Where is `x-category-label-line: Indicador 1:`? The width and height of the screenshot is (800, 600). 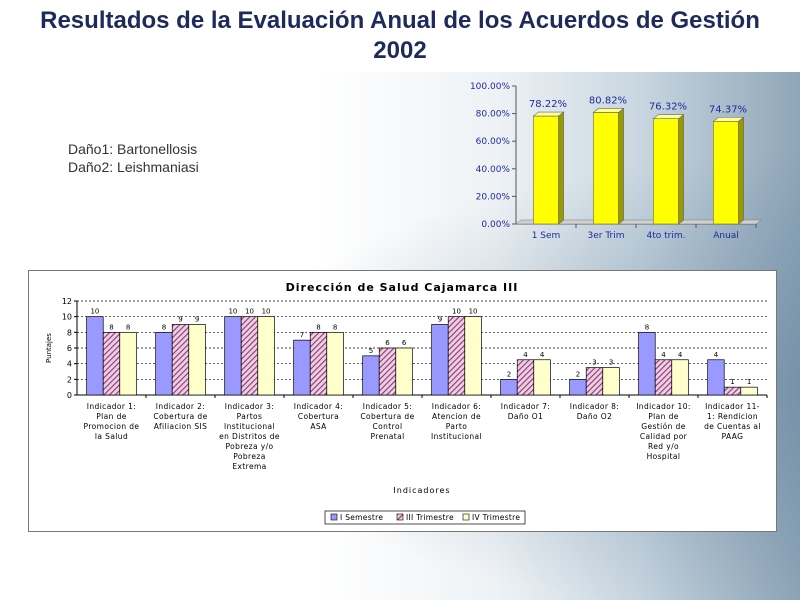 x-category-label-line: Indicador 1: is located at coordinates (111, 406).